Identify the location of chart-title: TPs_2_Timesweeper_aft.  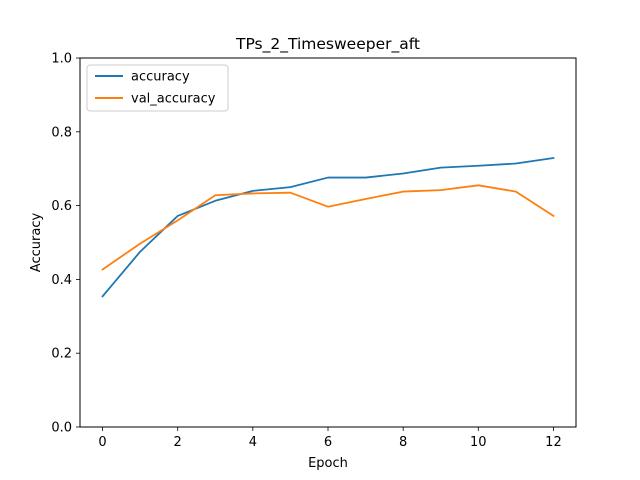
(327, 44).